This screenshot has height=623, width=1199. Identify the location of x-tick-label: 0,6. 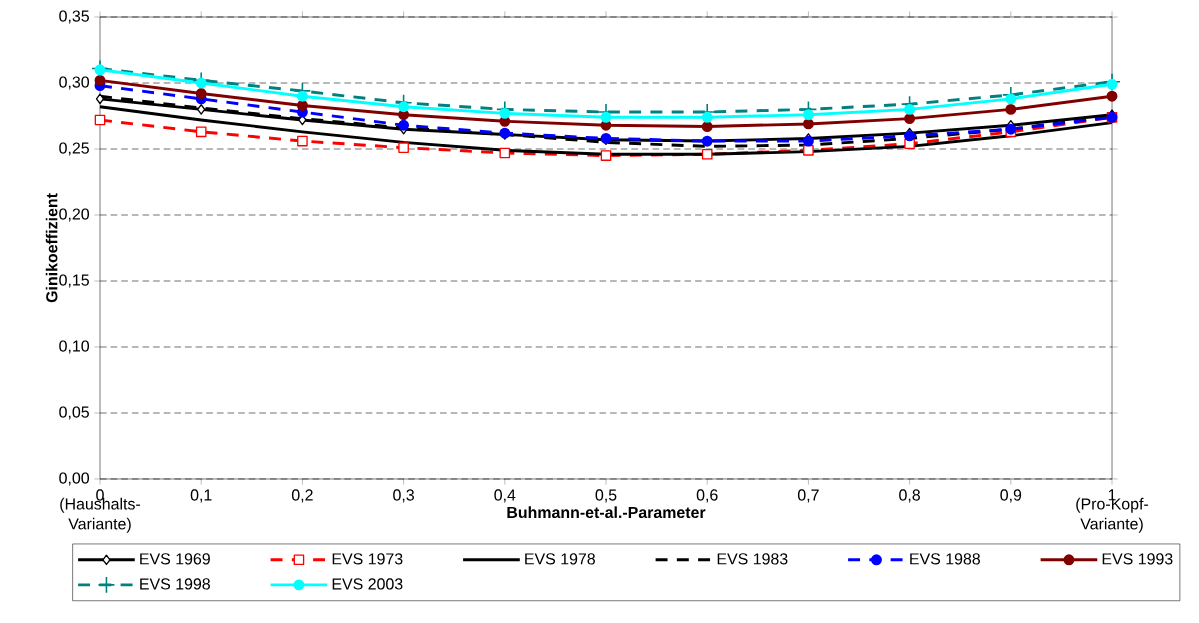
(707, 496).